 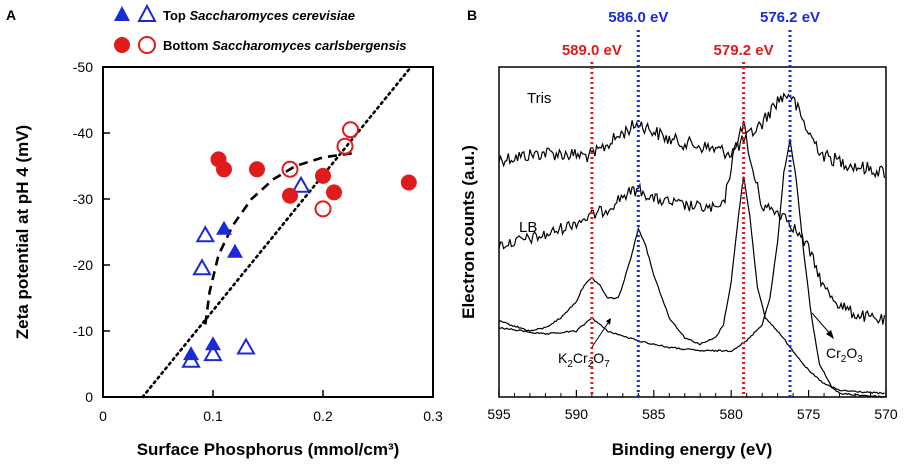 What do you see at coordinates (577, 414) in the screenshot?
I see `x-tick-label-b: 590` at bounding box center [577, 414].